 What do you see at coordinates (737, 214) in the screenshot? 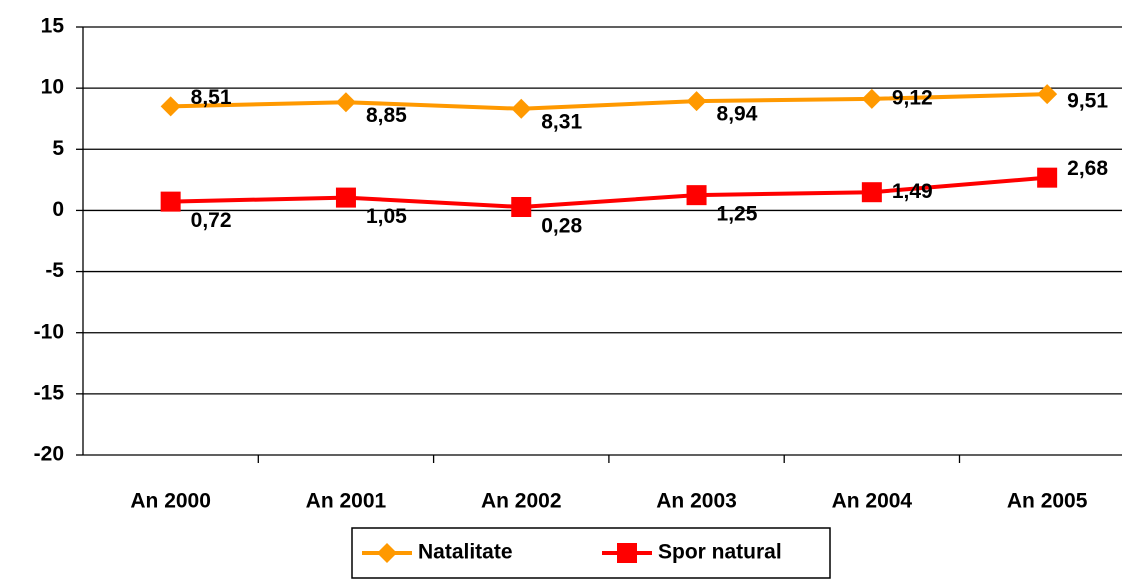
I see `value-label: 1,25` at bounding box center [737, 214].